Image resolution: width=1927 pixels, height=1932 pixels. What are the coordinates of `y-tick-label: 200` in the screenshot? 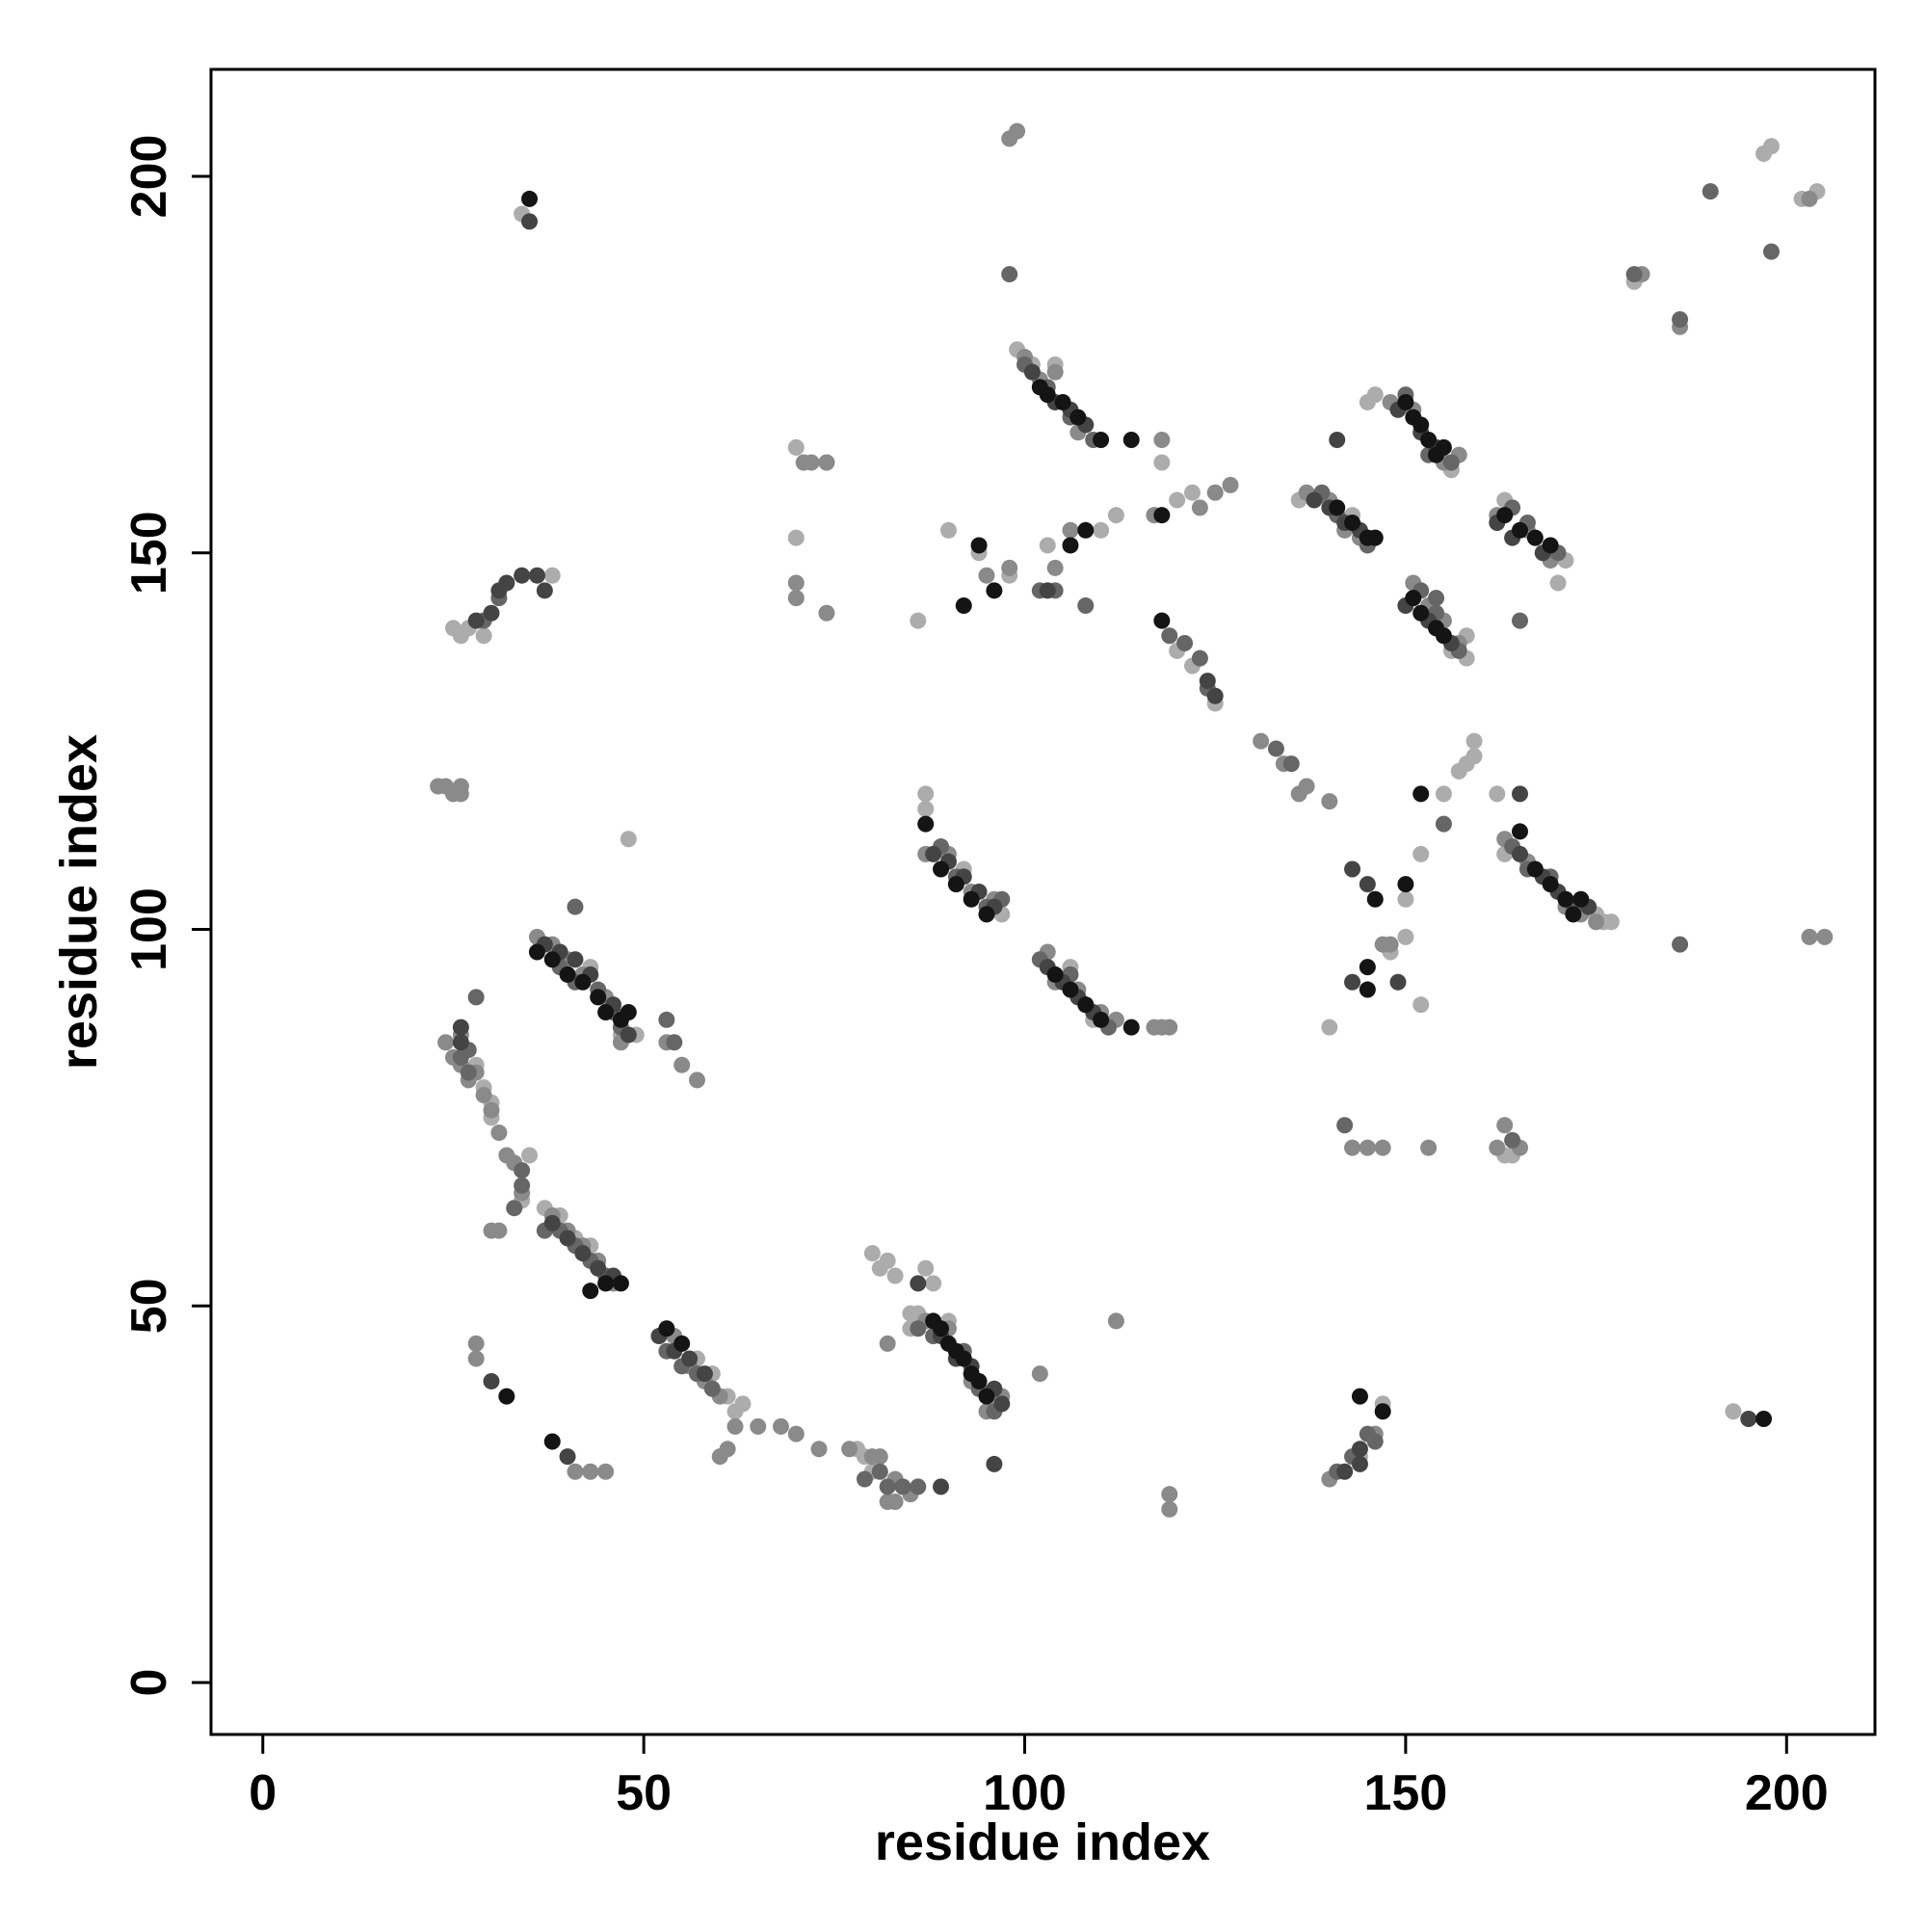 It's located at (149, 177).